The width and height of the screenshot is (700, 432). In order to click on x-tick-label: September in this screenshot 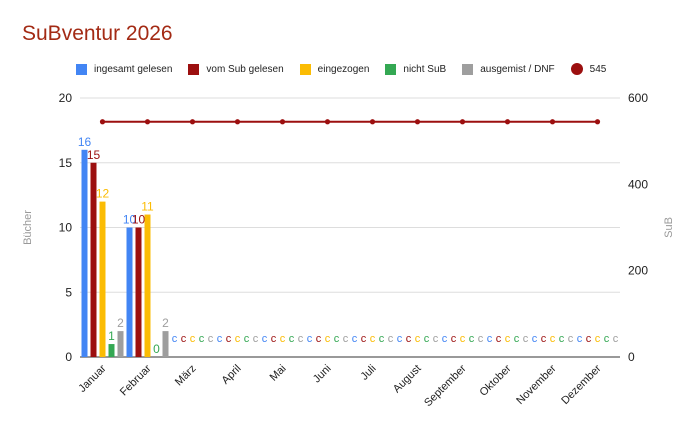, I will do `click(445, 385)`.